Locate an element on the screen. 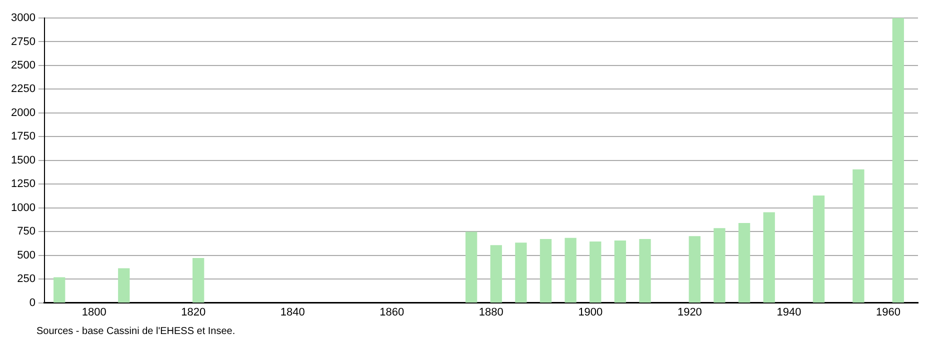  y-tick-label: 250 is located at coordinates (26, 279).